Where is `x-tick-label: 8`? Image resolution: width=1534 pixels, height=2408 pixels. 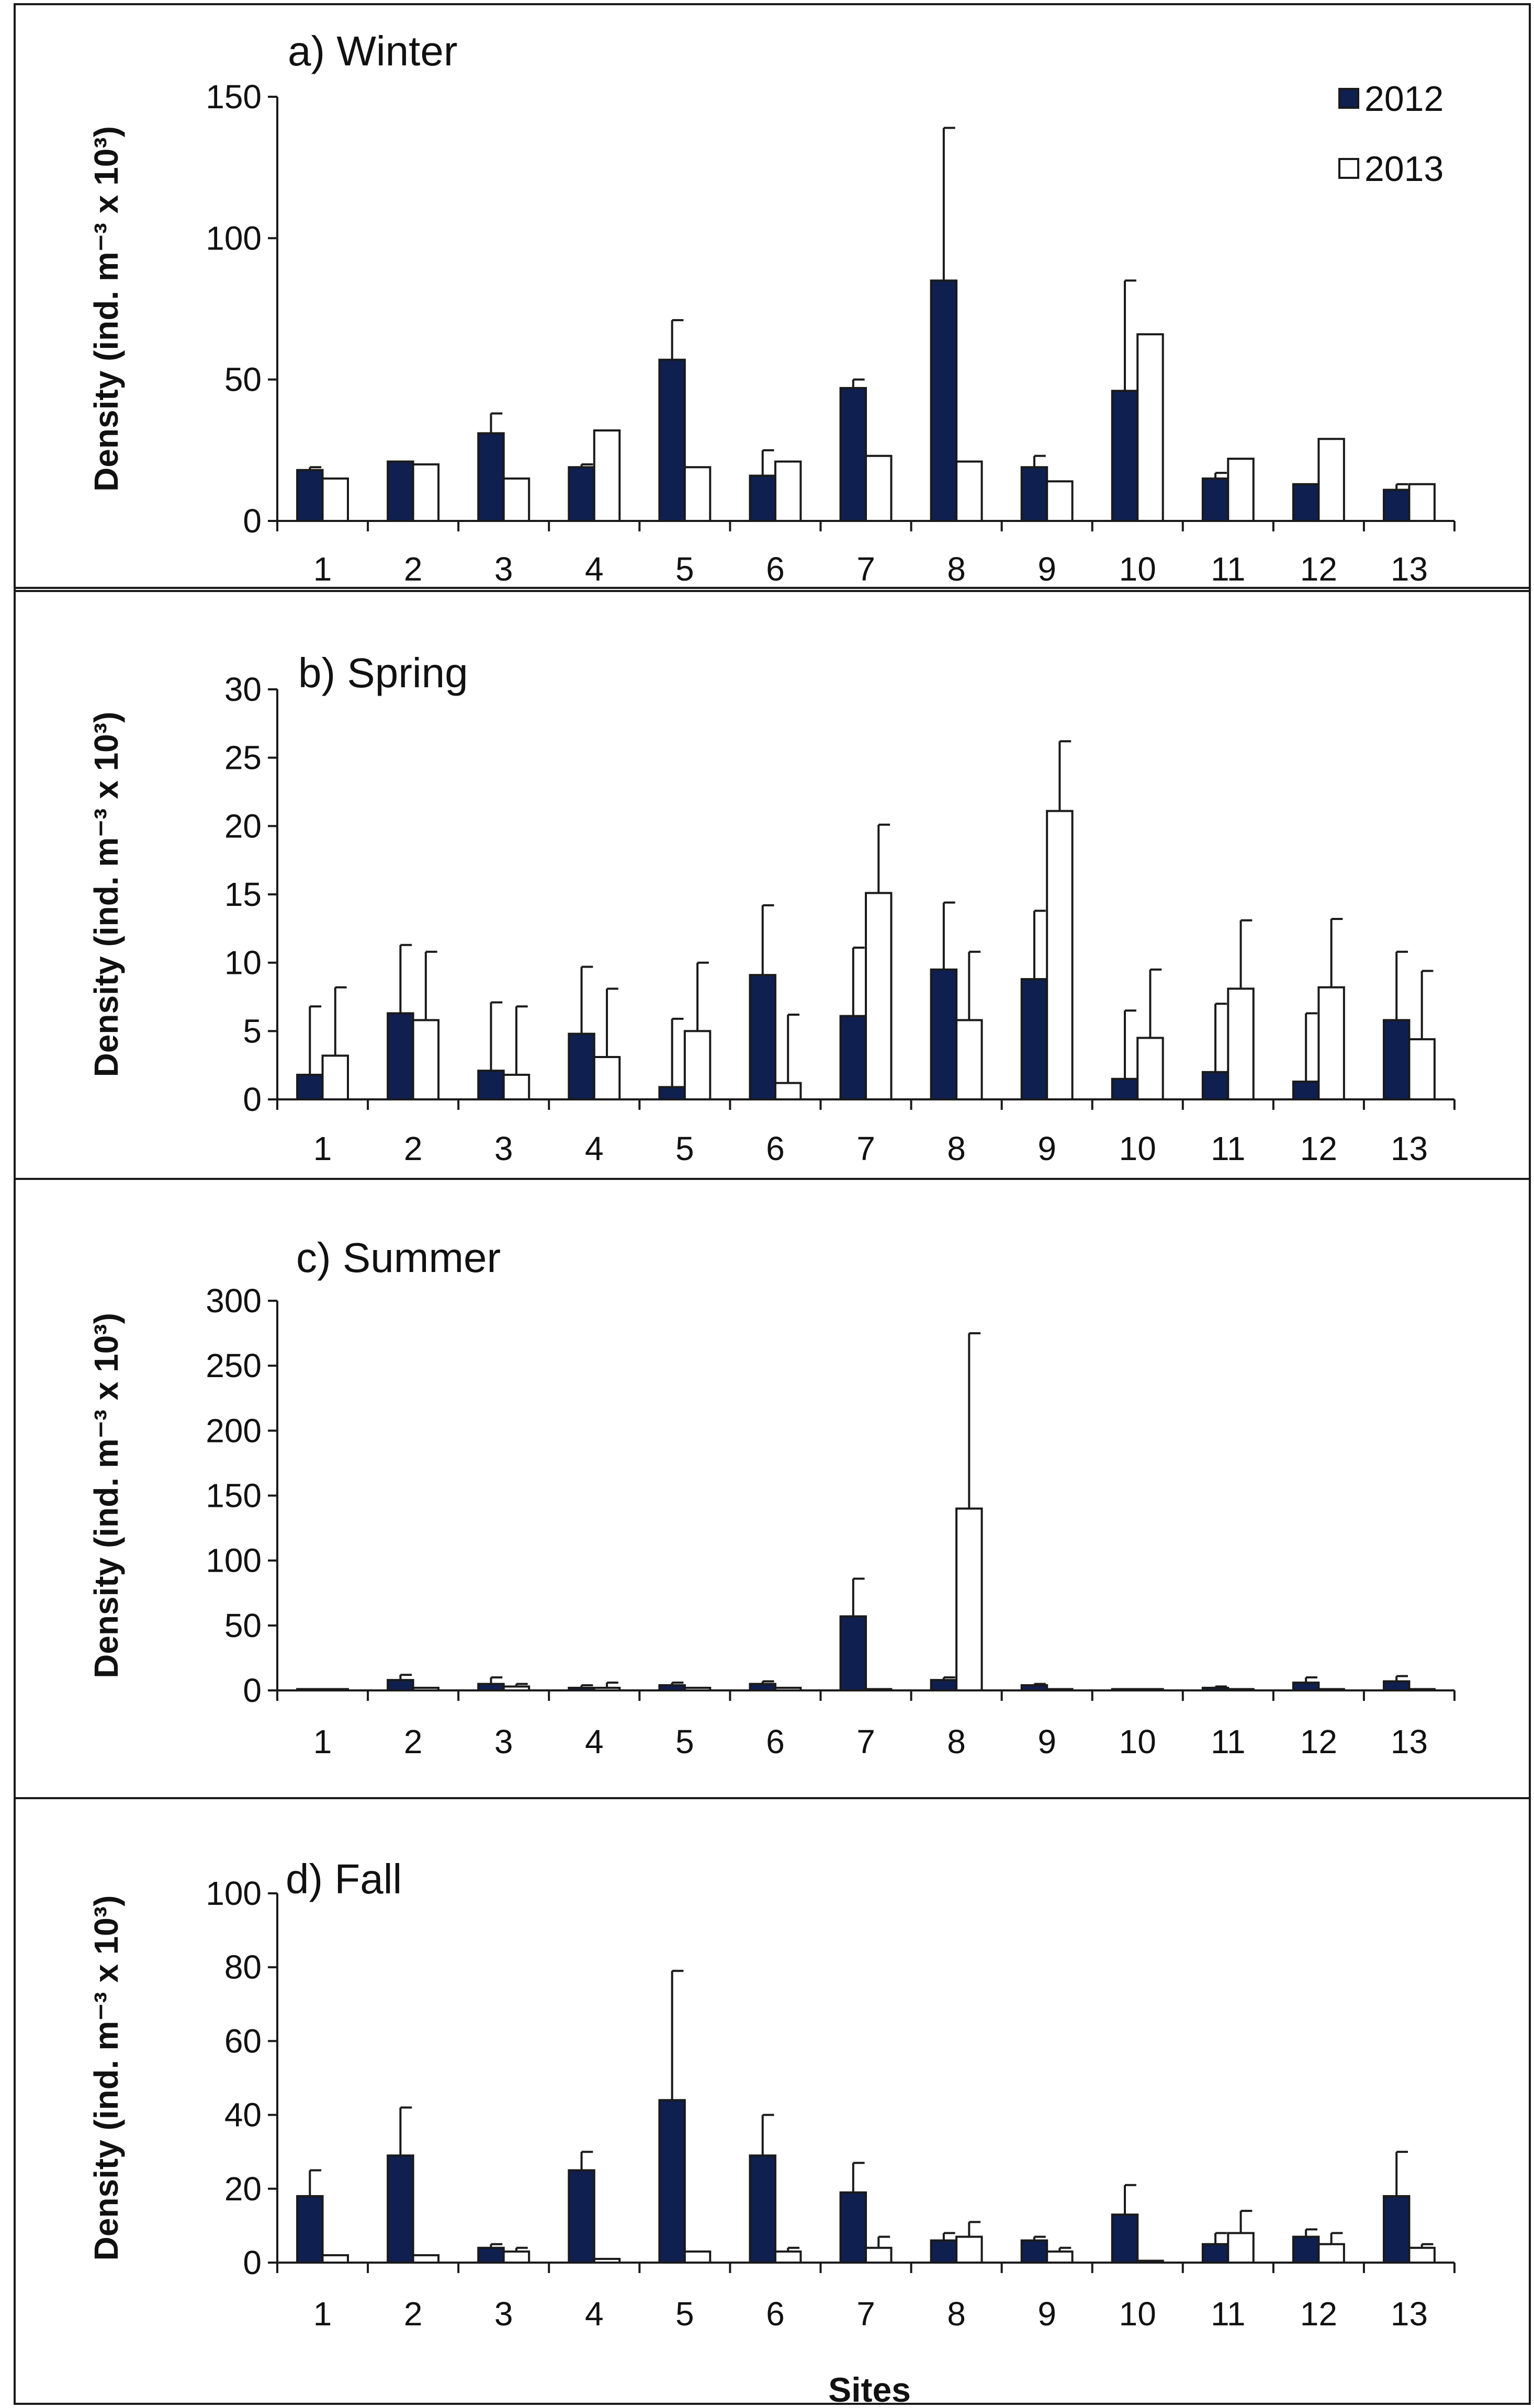
x-tick-label: 8 is located at coordinates (956, 569).